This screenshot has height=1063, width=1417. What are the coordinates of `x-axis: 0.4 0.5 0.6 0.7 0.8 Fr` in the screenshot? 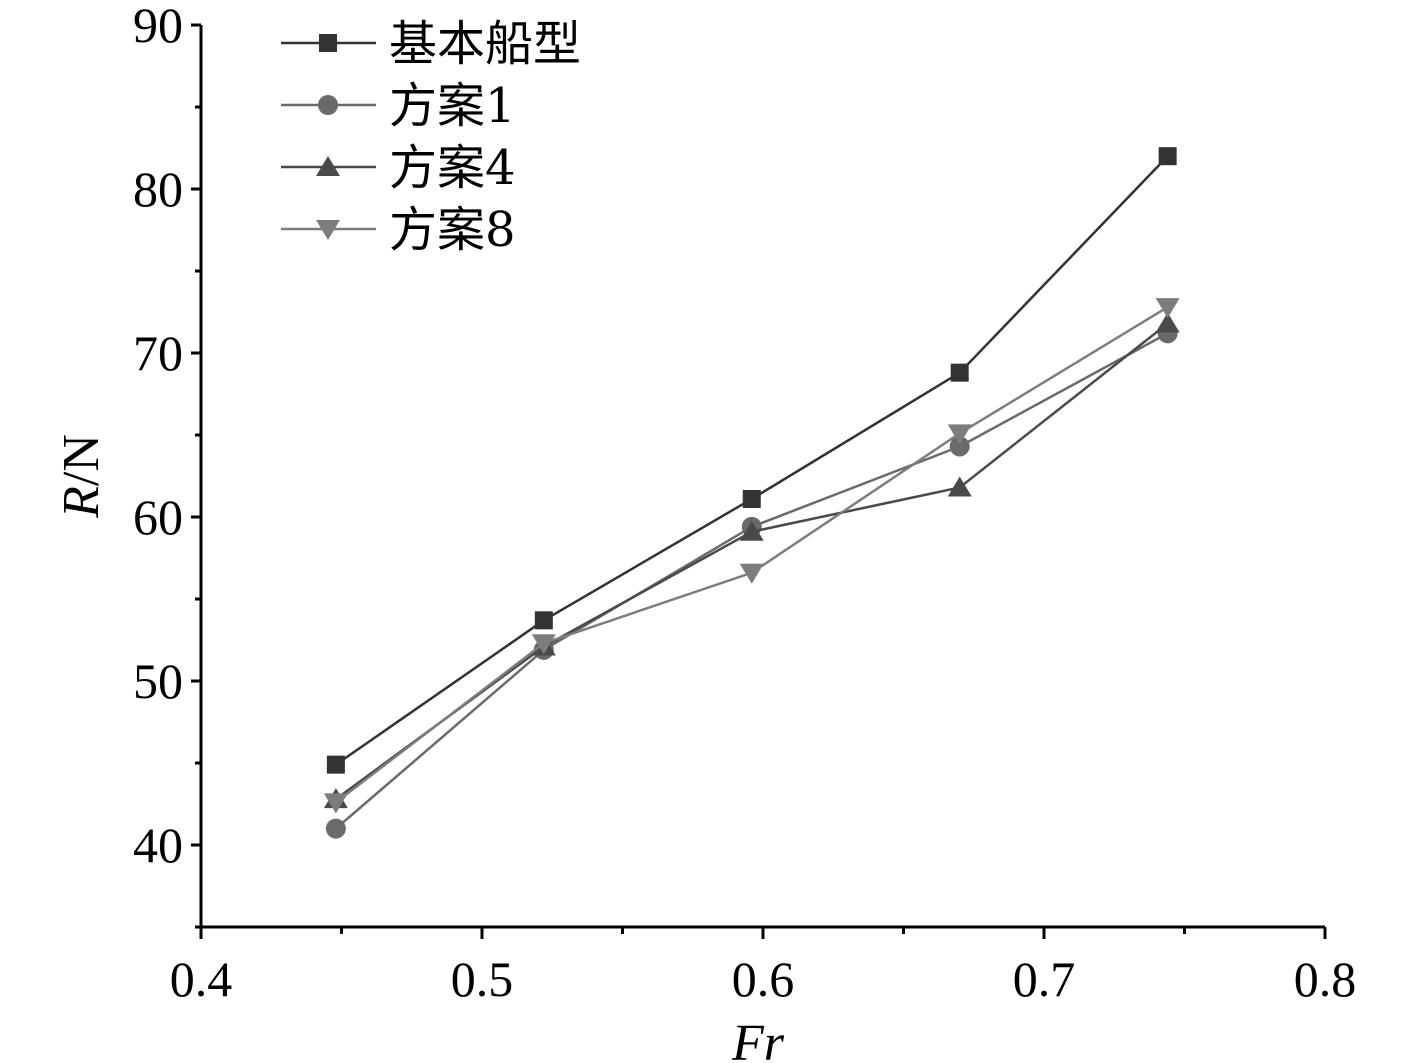 It's located at (763, 994).